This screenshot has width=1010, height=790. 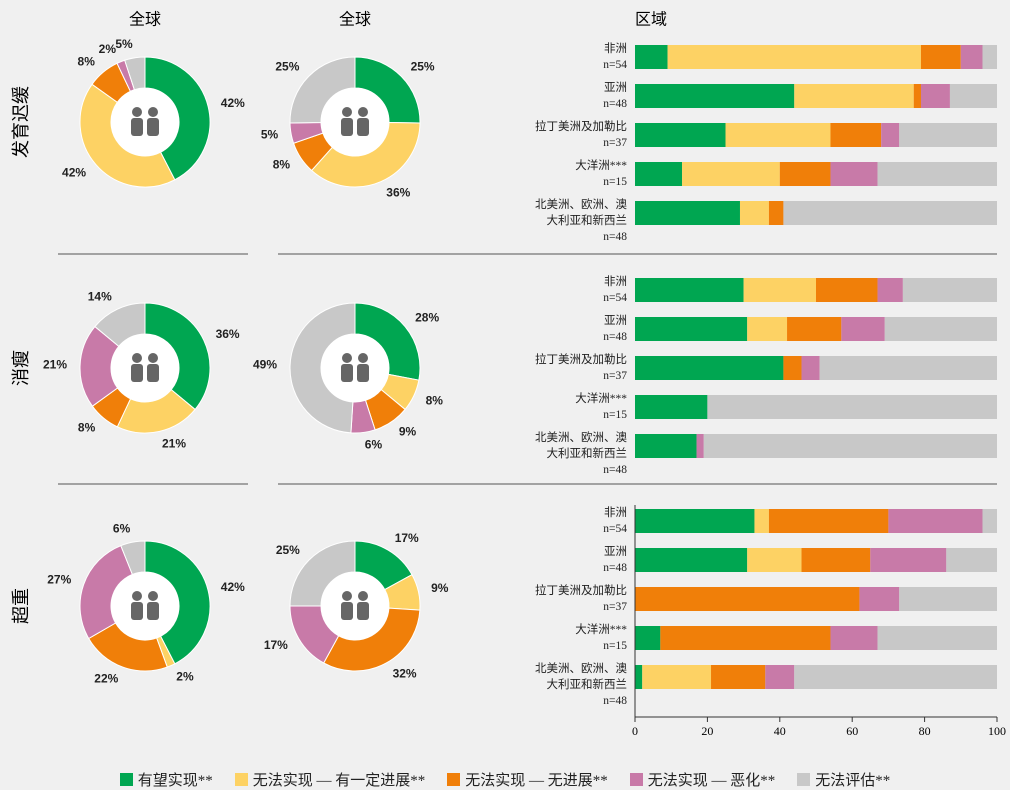 I want to click on legend-label: 无法实现 — 无进展**, so click(x=536, y=781).